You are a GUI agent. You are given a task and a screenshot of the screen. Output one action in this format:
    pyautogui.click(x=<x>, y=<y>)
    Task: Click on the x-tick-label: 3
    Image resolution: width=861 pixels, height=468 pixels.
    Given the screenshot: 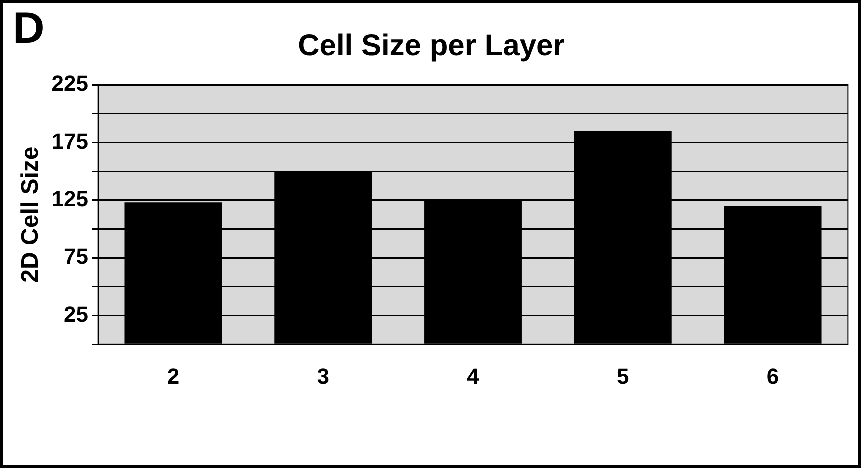 What is the action you would take?
    pyautogui.click(x=323, y=376)
    